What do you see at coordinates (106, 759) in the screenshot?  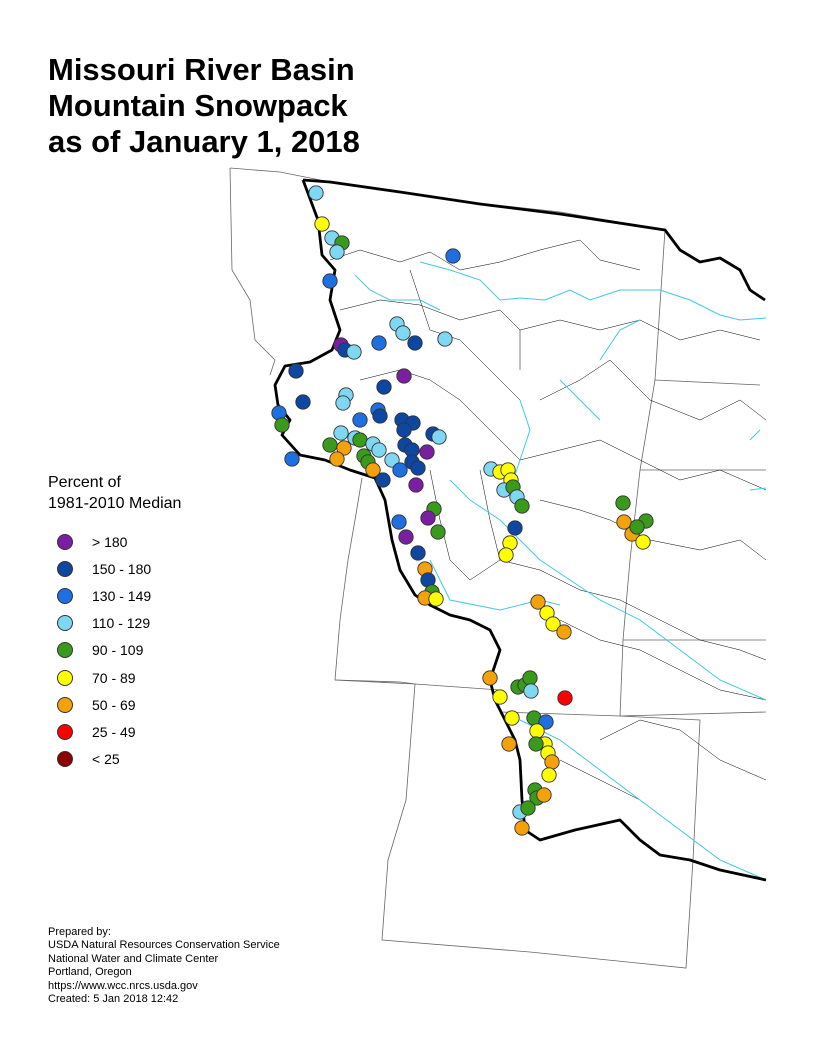 I see `legend-label: < 25` at bounding box center [106, 759].